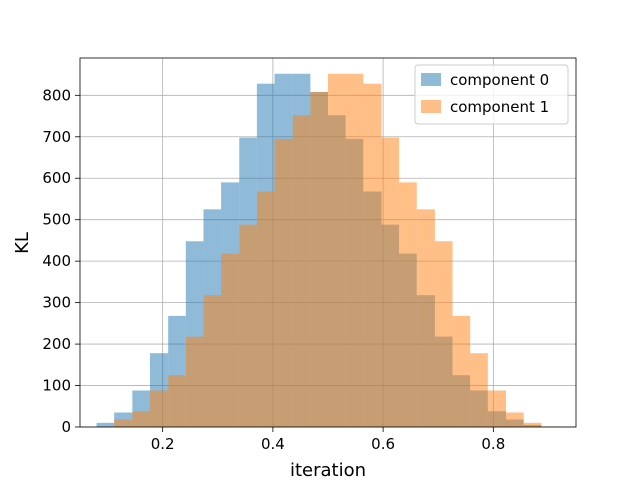 Image resolution: width=640 pixels, height=480 pixels. Describe the element at coordinates (56, 386) in the screenshot. I see `y-tick-label: 100` at that location.